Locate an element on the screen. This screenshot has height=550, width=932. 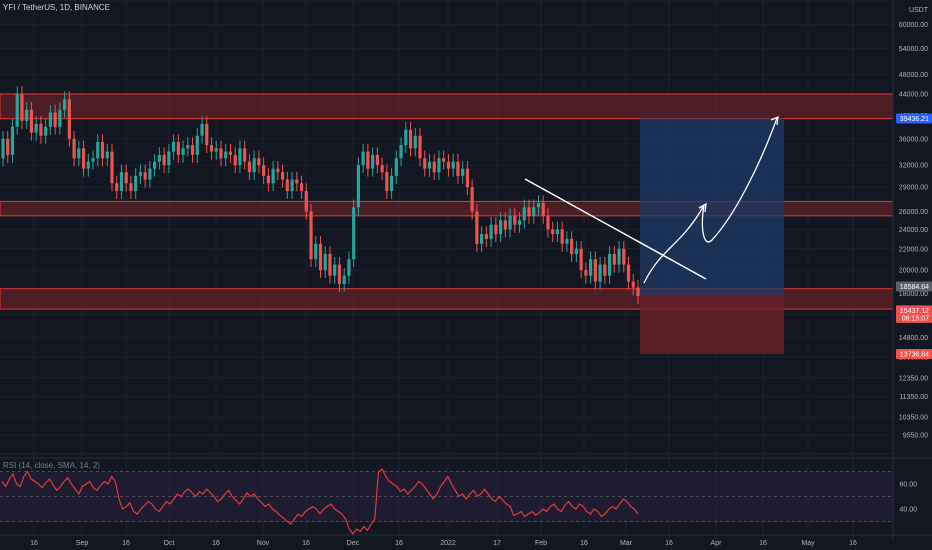
price-tick-label: 18000.00 is located at coordinates (913, 294).